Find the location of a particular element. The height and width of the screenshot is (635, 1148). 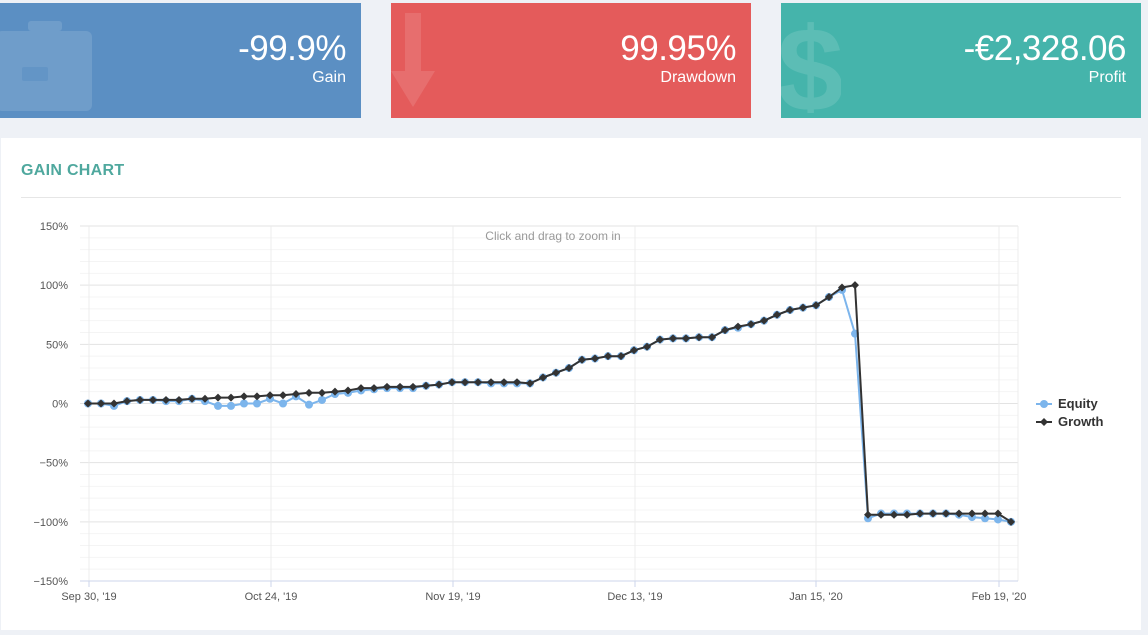

x-tick-label: Oct 24, '19 is located at coordinates (271, 597).